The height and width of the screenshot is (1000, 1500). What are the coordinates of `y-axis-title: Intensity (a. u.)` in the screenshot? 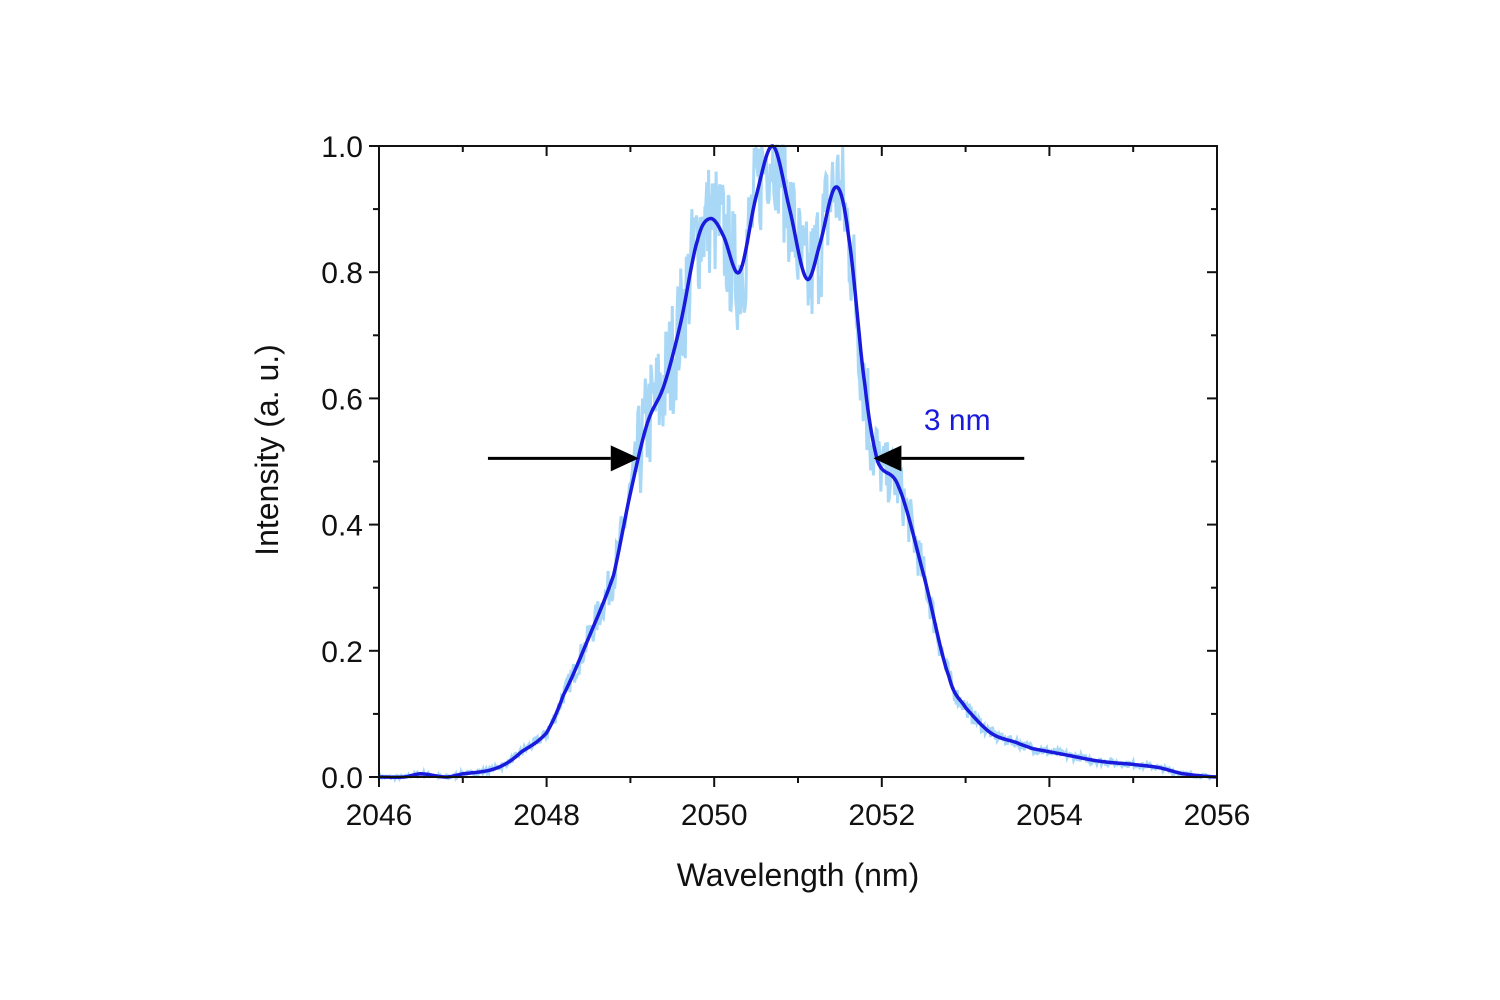 It's located at (267, 450).